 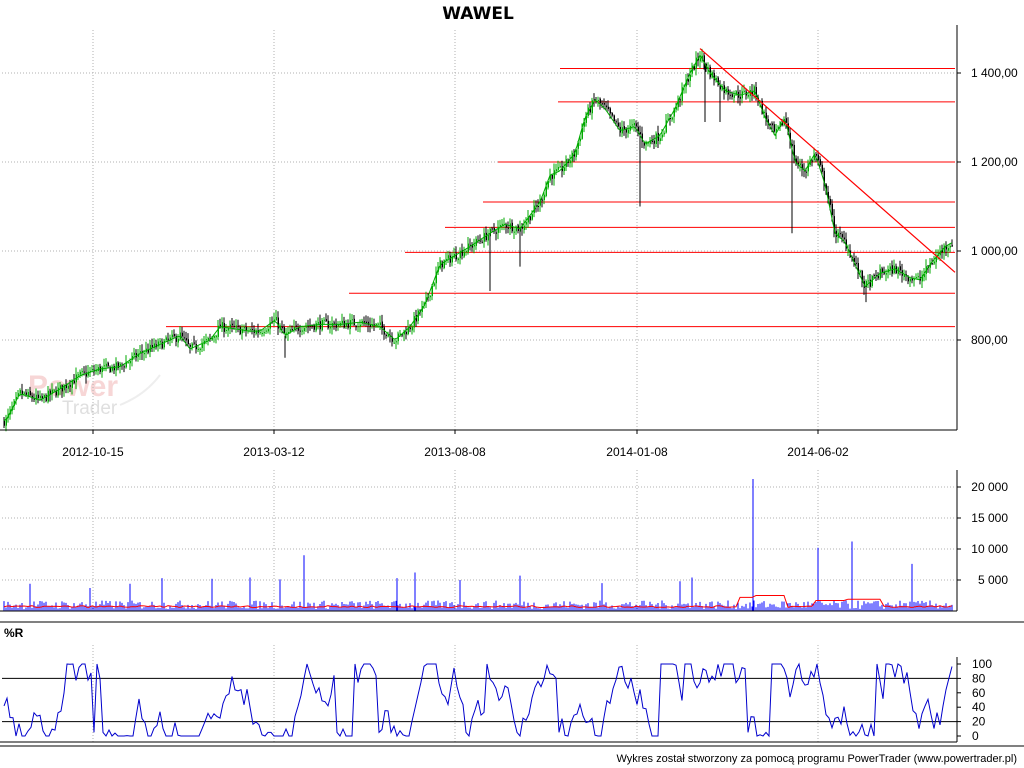 I want to click on price-y-label-3: 1 400,00, so click(x=994, y=73).